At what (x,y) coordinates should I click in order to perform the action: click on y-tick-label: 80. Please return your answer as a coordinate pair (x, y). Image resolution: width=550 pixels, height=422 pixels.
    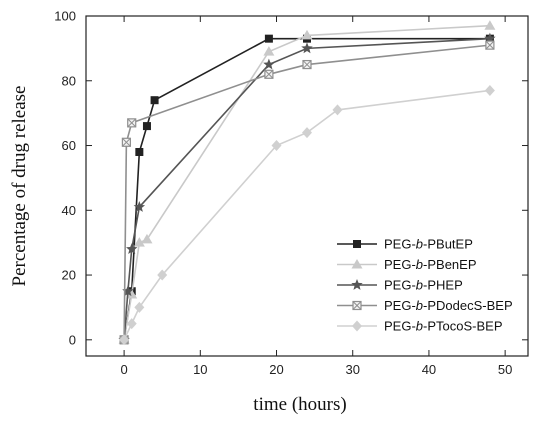
    Looking at the image, I should click on (69, 80).